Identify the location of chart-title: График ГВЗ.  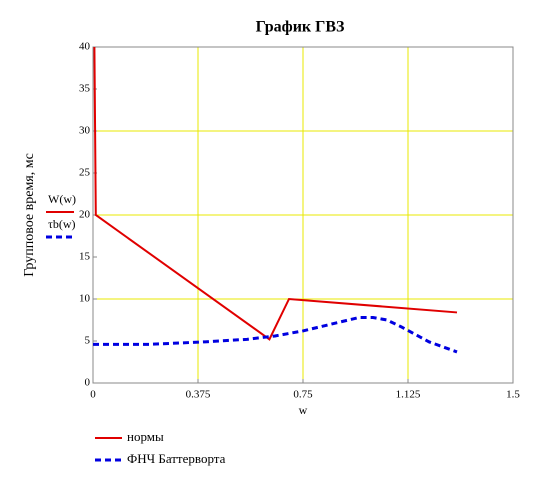
(300, 27).